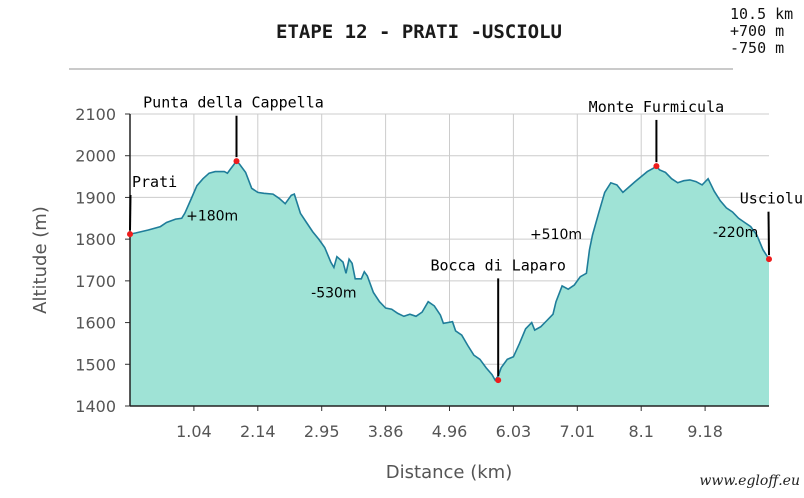  What do you see at coordinates (95, 114) in the screenshot?
I see `y-tick-label: 2100` at bounding box center [95, 114].